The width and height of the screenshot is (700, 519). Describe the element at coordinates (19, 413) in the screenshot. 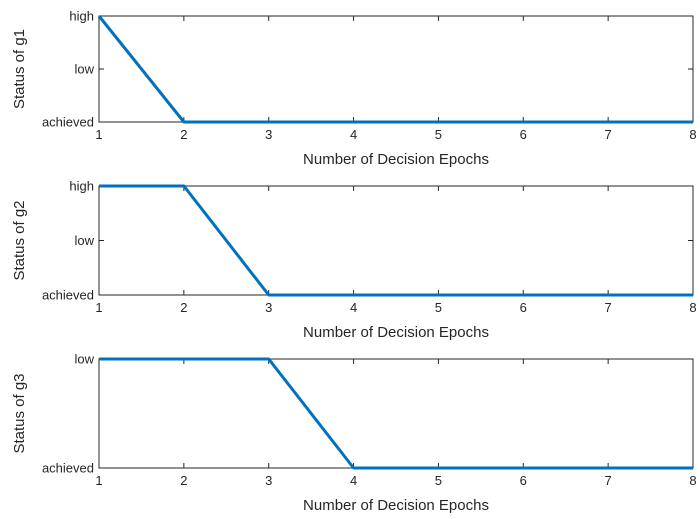

I see `y-axis-label: Status of g3` at that location.